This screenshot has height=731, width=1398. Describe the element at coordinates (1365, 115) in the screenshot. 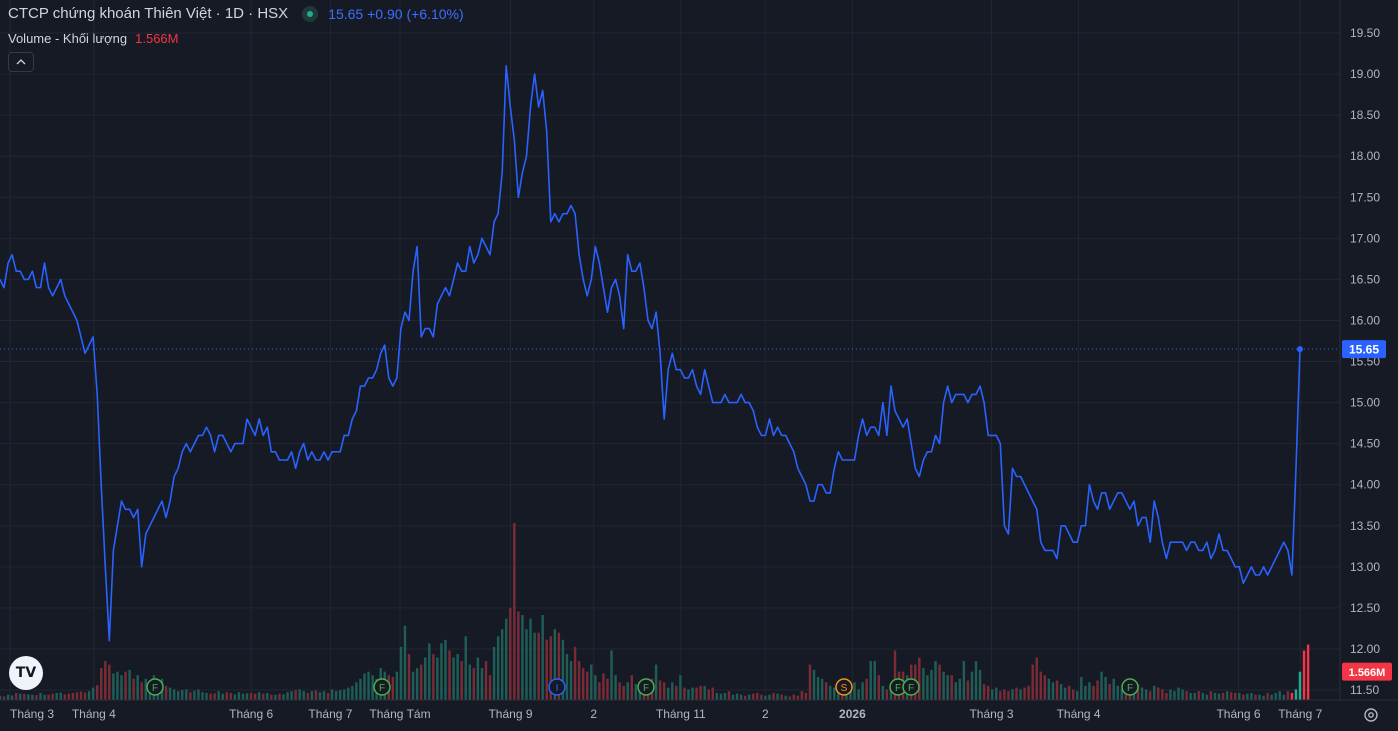

I see `y-tick-label: 18.50` at that location.